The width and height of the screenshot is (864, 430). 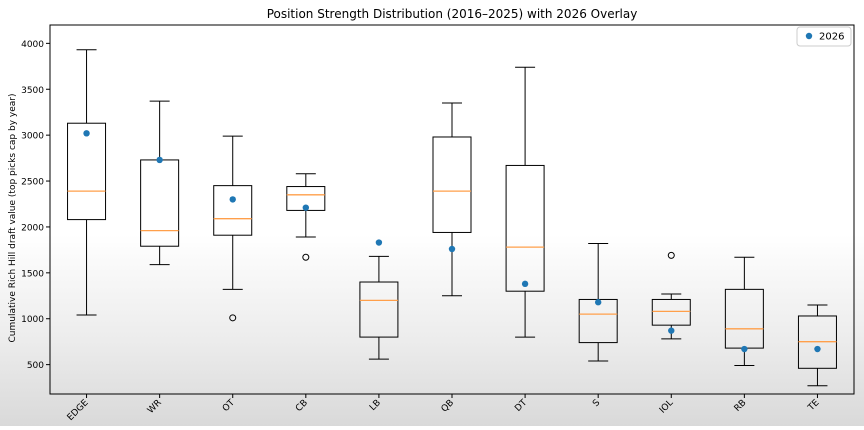 What do you see at coordinates (667, 407) in the screenshot?
I see `x-tick-label: IOL` at bounding box center [667, 407].